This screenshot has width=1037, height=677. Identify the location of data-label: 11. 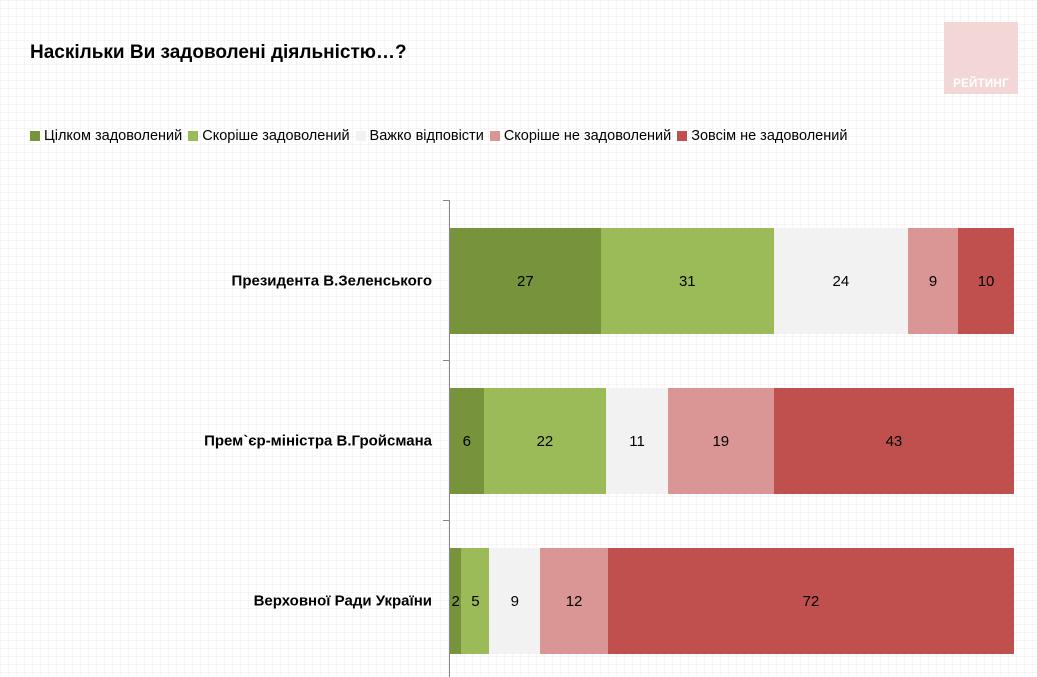
(637, 441).